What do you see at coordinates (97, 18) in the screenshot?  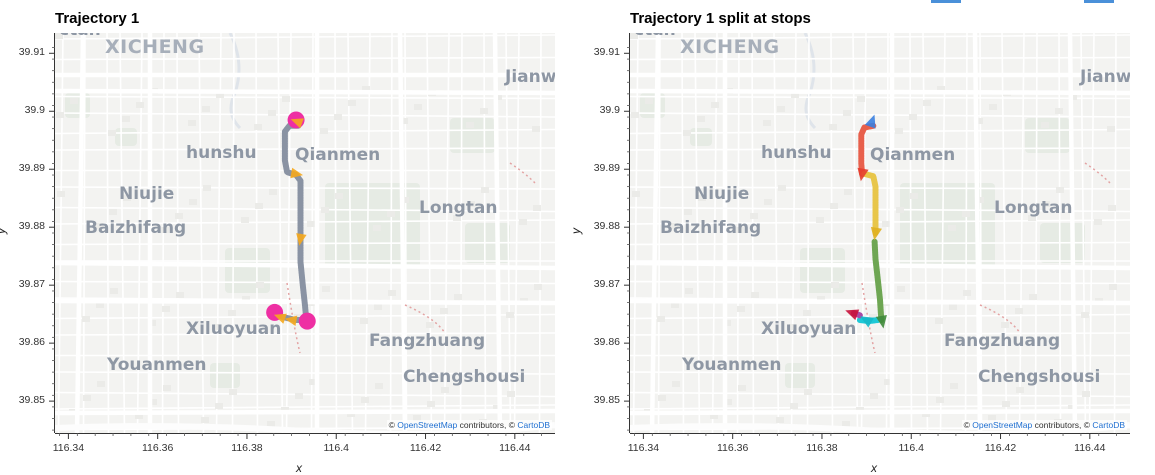 I see `plot-title: Trajectory 1` at bounding box center [97, 18].